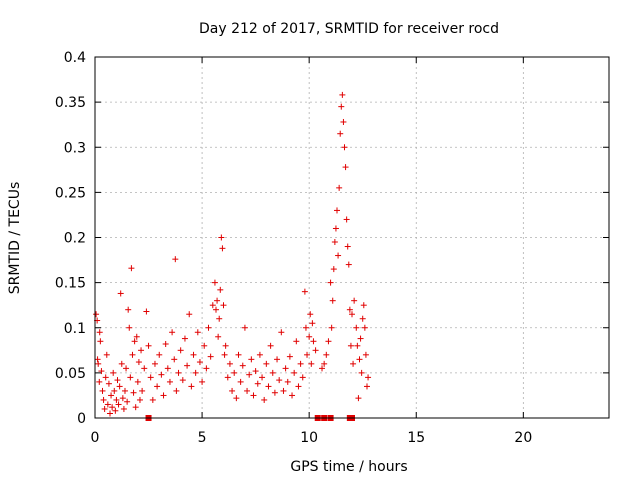 This screenshot has width=640, height=480. I want to click on y-tick-label: 0.15, so click(70, 284).